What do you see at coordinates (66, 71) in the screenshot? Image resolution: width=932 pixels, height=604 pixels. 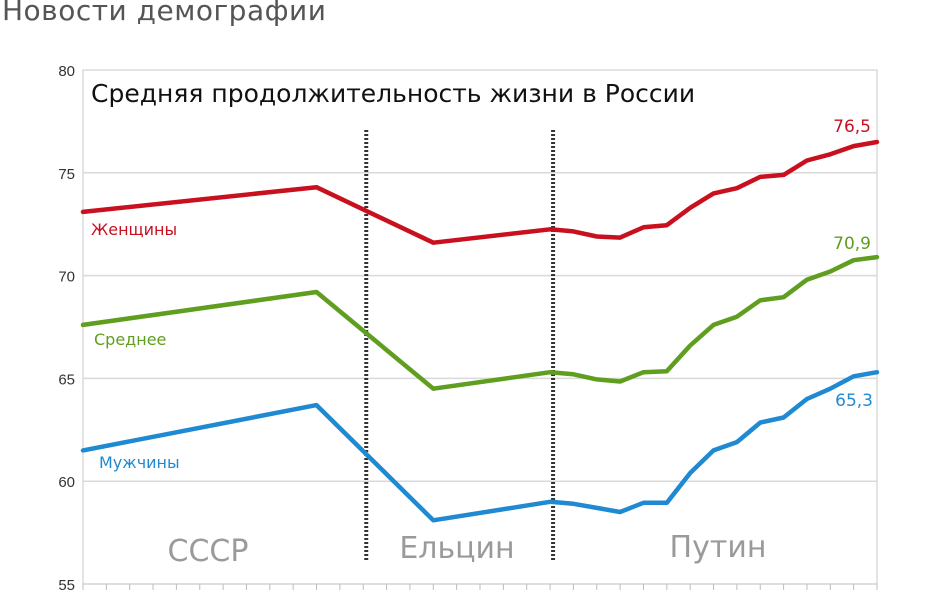 I see `y-tick-label-80: 80` at bounding box center [66, 71].